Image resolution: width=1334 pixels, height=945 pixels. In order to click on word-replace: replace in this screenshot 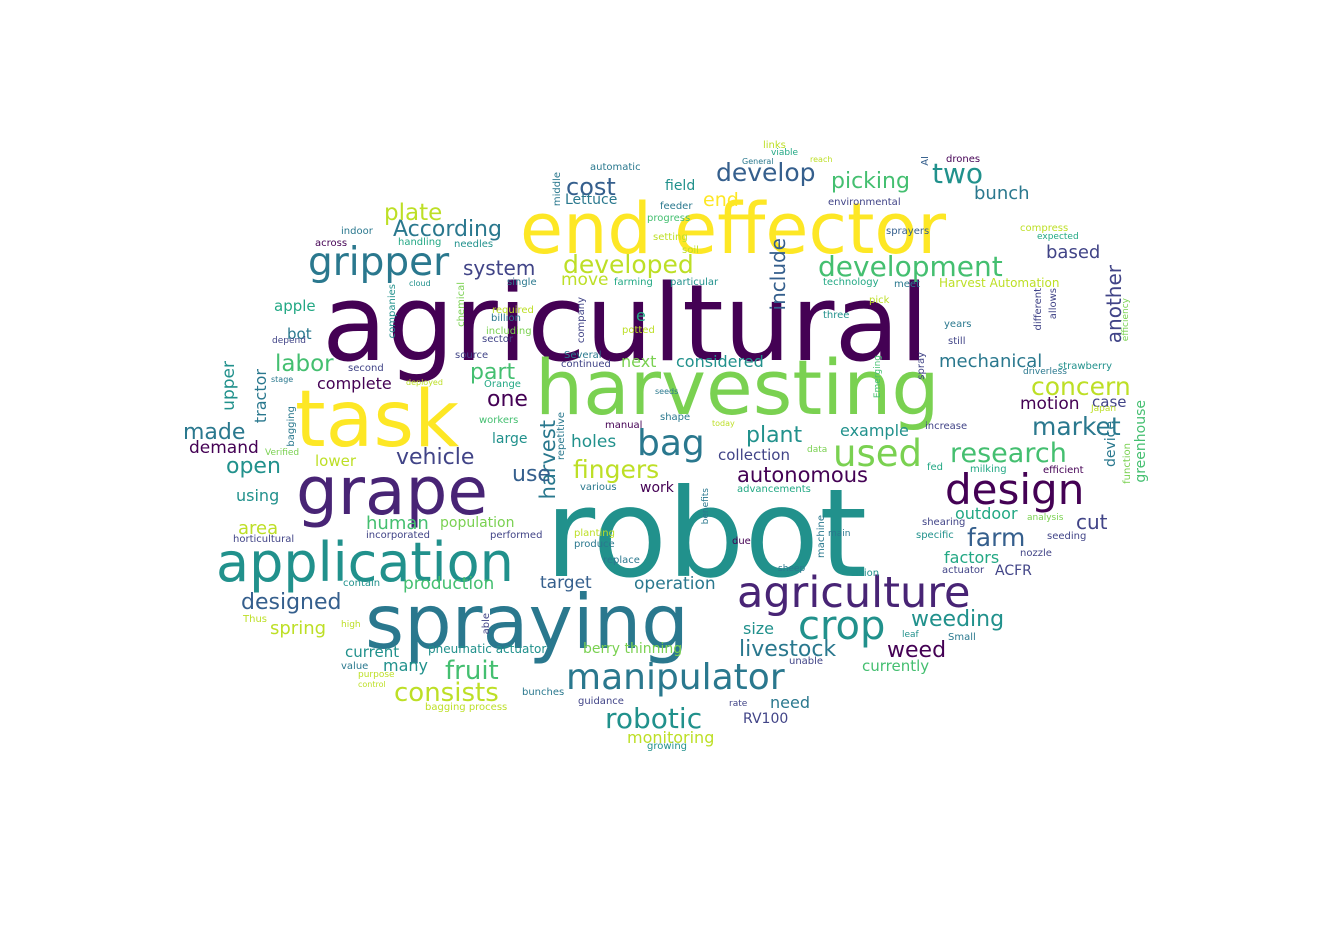, I will do `click(621, 560)`.